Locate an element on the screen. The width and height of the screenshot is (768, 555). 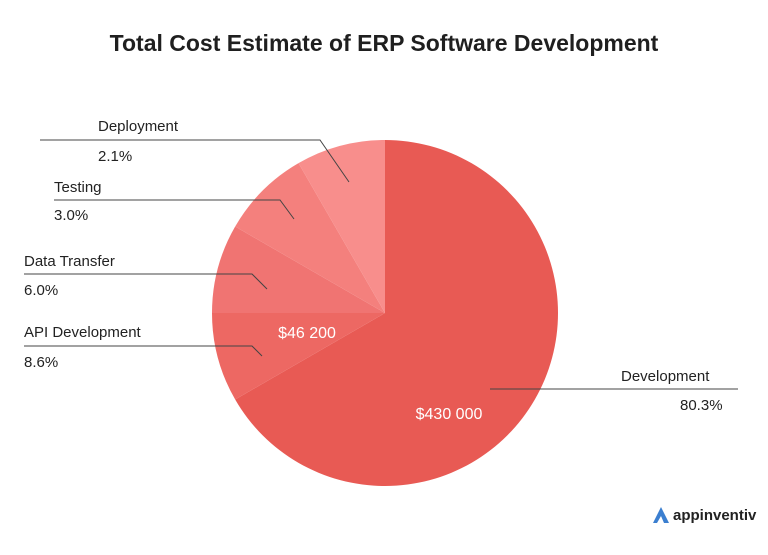
percent-deployment: 2.1% is located at coordinates (115, 156).